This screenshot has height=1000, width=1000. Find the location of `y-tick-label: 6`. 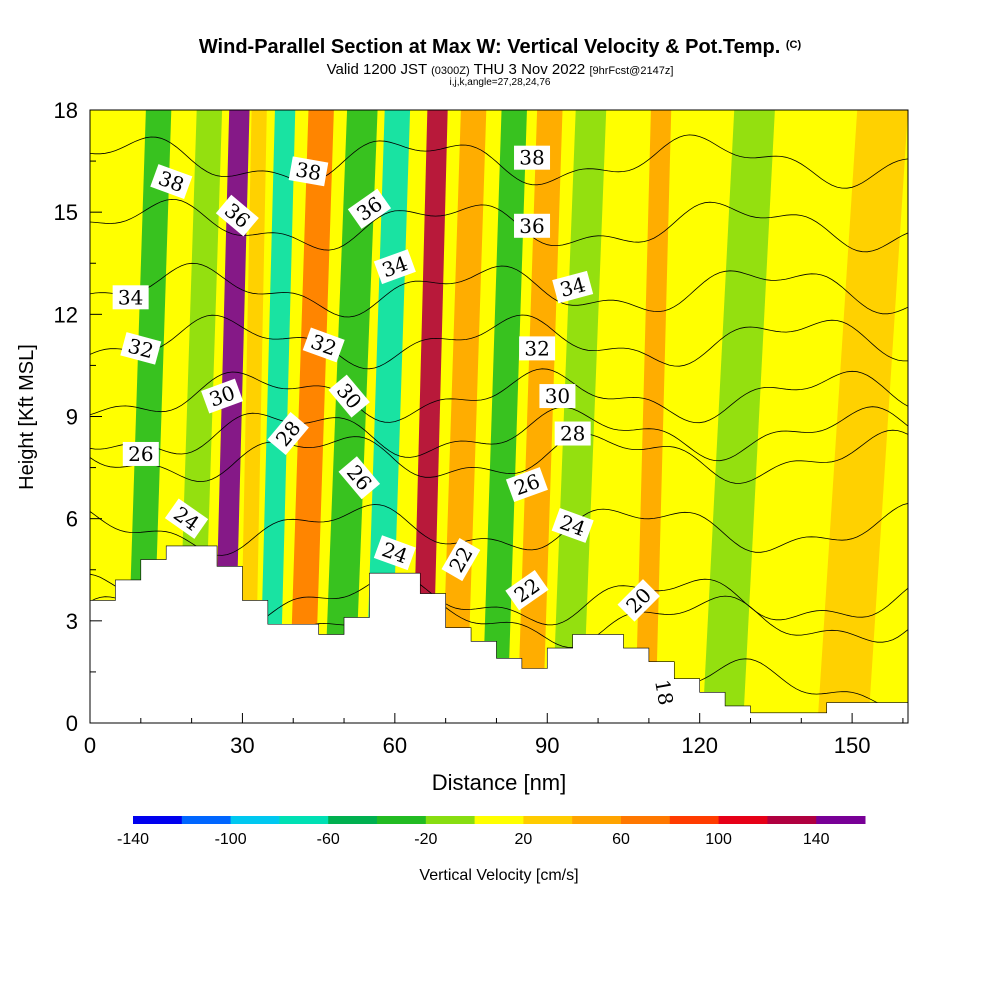

y-tick-label: 6 is located at coordinates (72, 519).